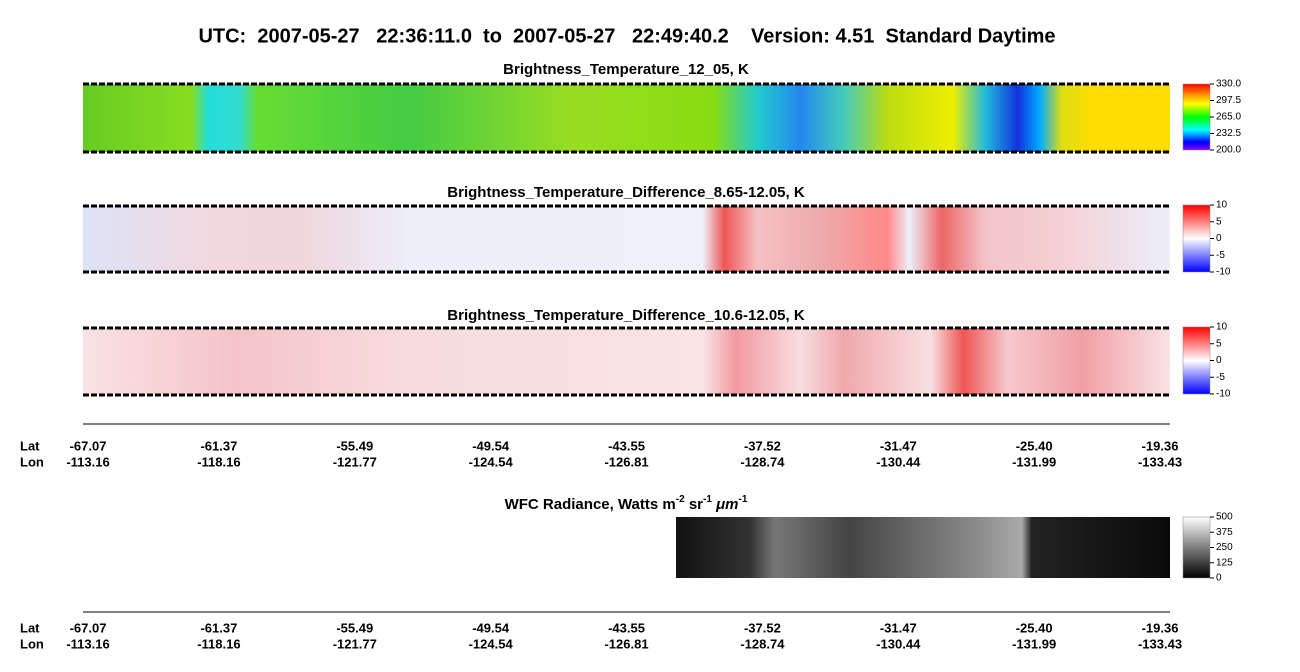 The height and width of the screenshot is (672, 1300). Describe the element at coordinates (923, 547) in the screenshot. I see `wfc-image` at that location.